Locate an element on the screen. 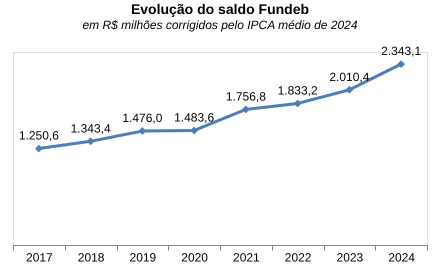 The width and height of the screenshot is (444, 271). data-label: 1.833,2 is located at coordinates (298, 90).